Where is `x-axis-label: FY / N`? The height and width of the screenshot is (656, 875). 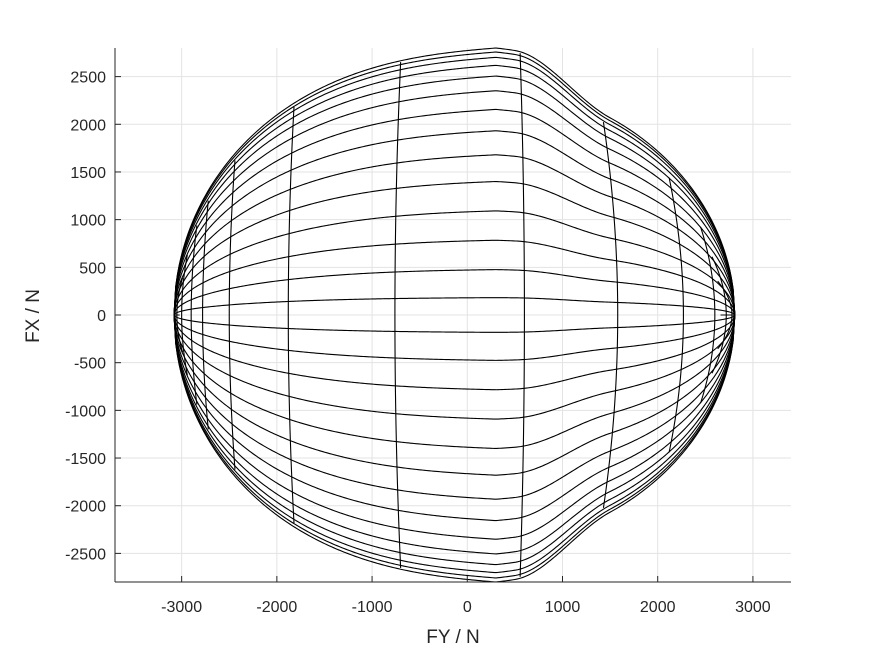
x-axis-label: FY / N is located at coordinates (453, 637).